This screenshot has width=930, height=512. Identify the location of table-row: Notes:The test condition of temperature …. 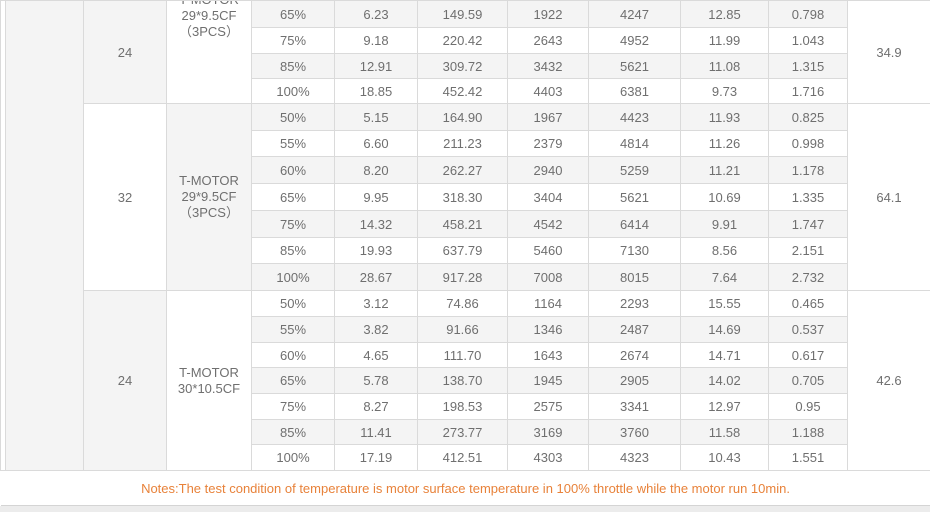
(465, 488).